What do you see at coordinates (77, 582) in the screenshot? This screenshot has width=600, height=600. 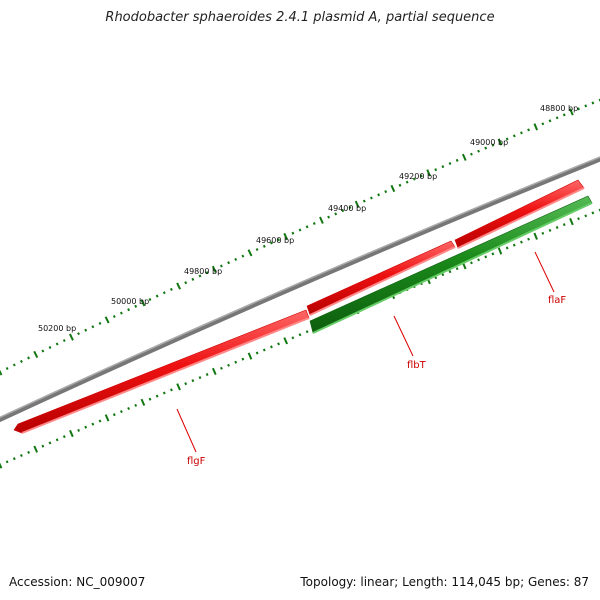 I see `accession-text: Accession: NC_009007` at bounding box center [77, 582].